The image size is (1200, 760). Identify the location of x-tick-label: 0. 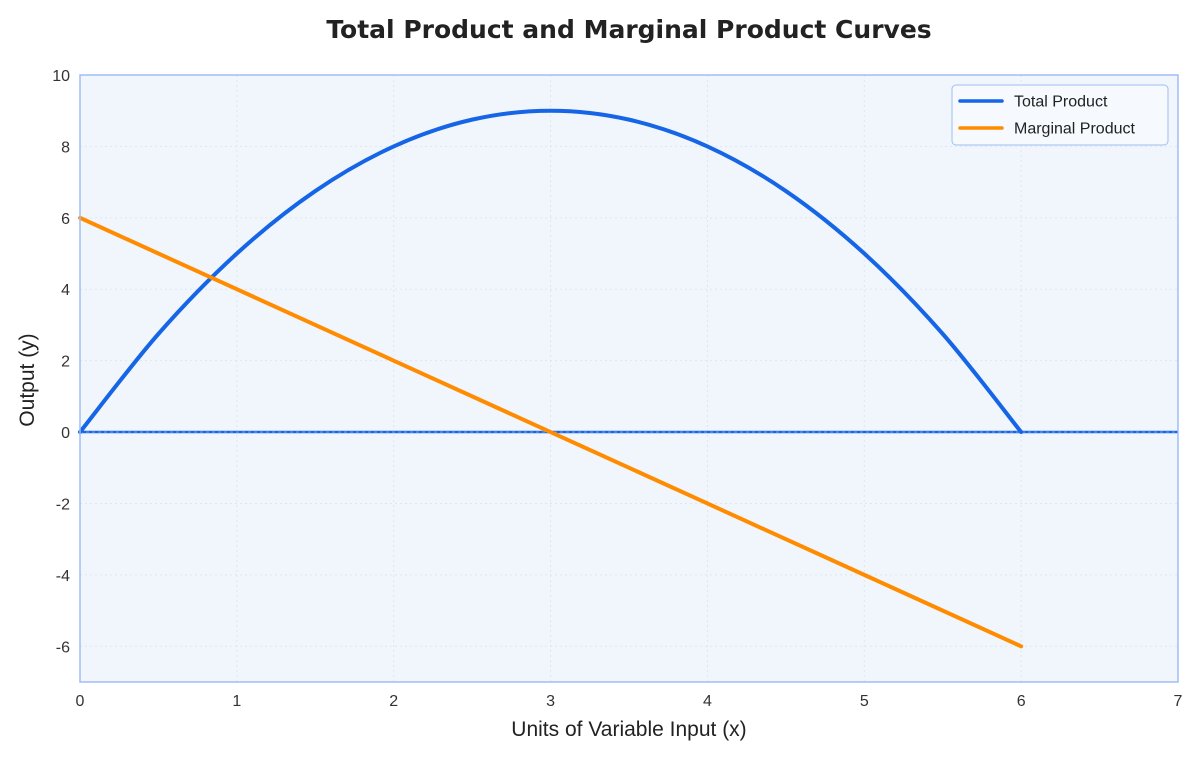
(80, 701).